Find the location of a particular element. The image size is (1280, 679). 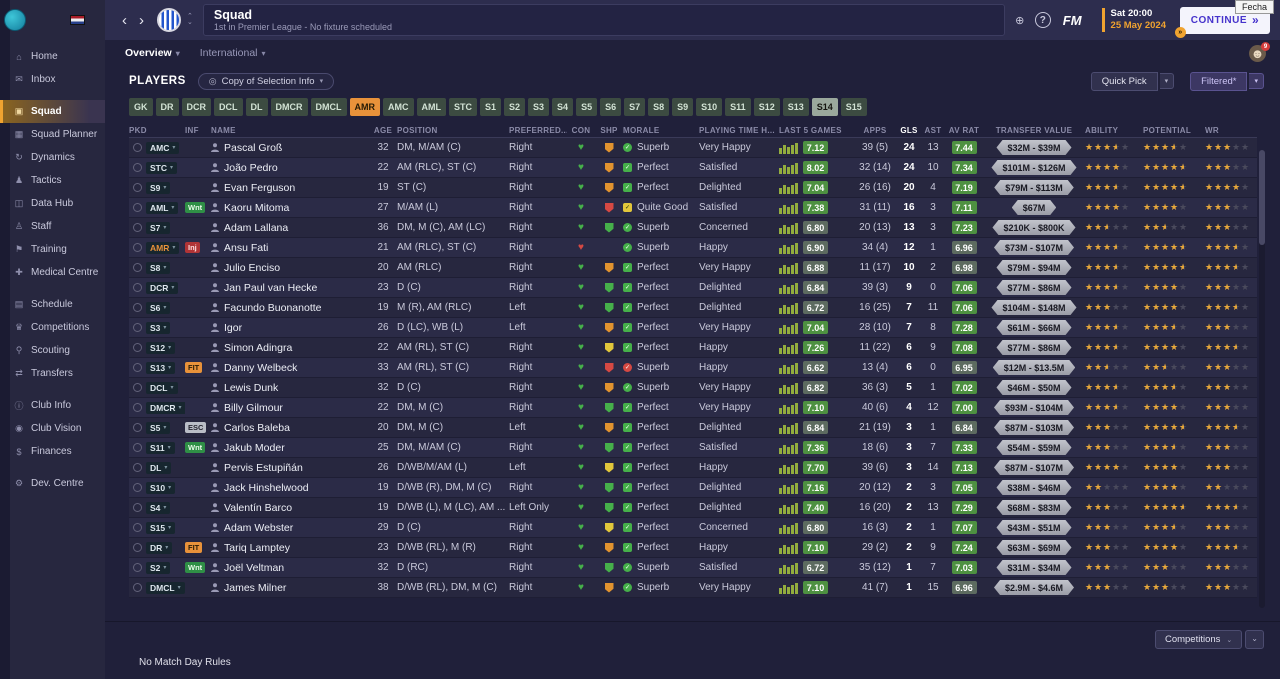

competitions-dropdown: Competitions ⌄ is located at coordinates (1198, 639).